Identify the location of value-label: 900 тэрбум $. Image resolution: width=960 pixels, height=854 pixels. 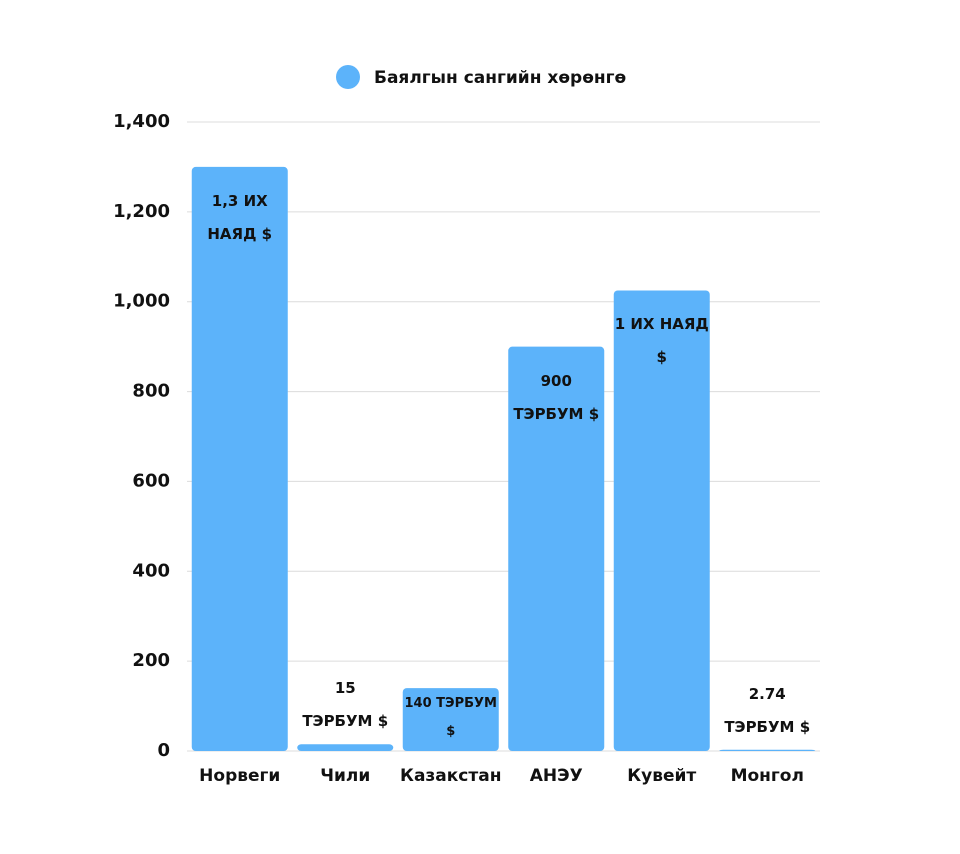
(556, 397).